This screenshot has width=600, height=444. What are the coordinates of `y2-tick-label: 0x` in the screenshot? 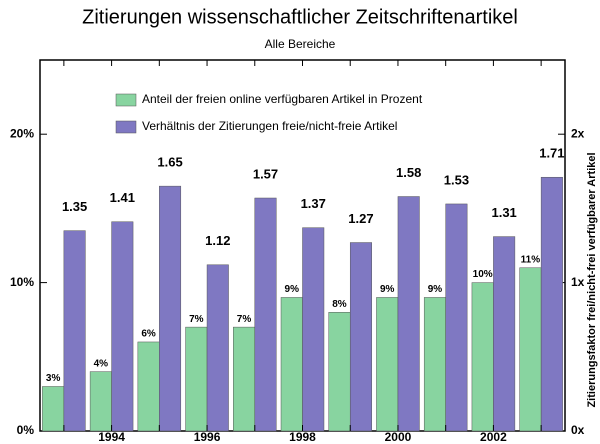 It's located at (578, 430).